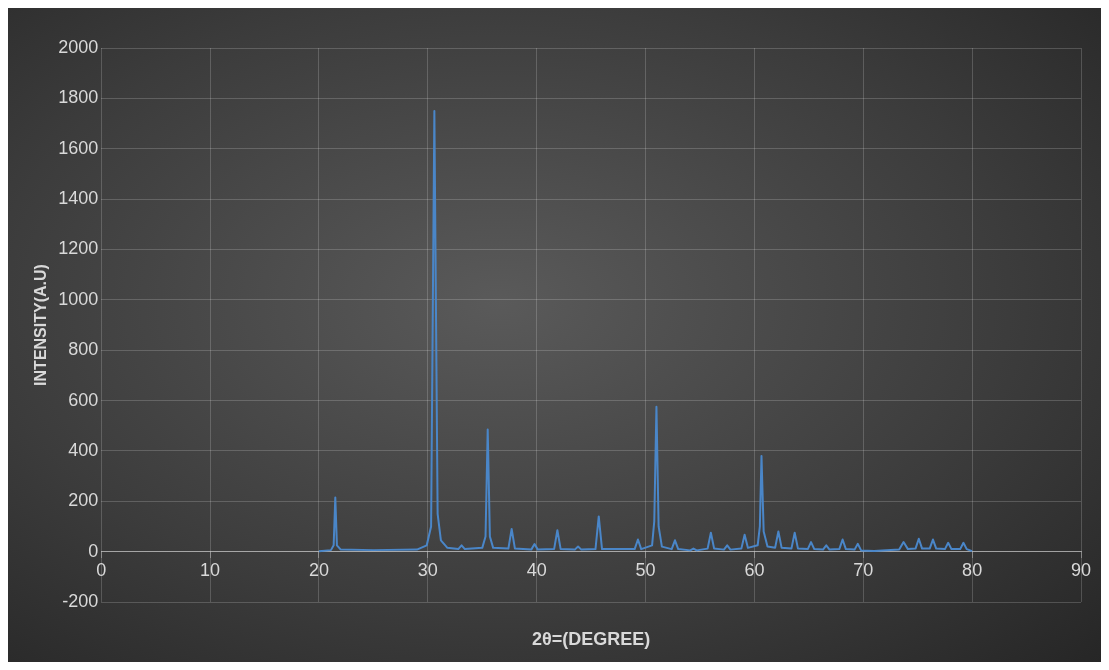  What do you see at coordinates (83, 349) in the screenshot?
I see `y-tick-label: 800` at bounding box center [83, 349].